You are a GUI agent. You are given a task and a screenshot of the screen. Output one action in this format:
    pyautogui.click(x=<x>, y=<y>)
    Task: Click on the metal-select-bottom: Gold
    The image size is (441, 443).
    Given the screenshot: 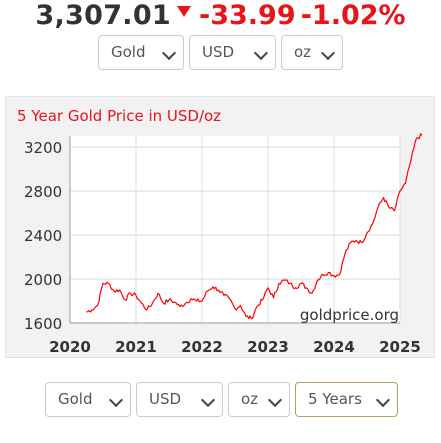 What is the action you would take?
    pyautogui.click(x=88, y=399)
    